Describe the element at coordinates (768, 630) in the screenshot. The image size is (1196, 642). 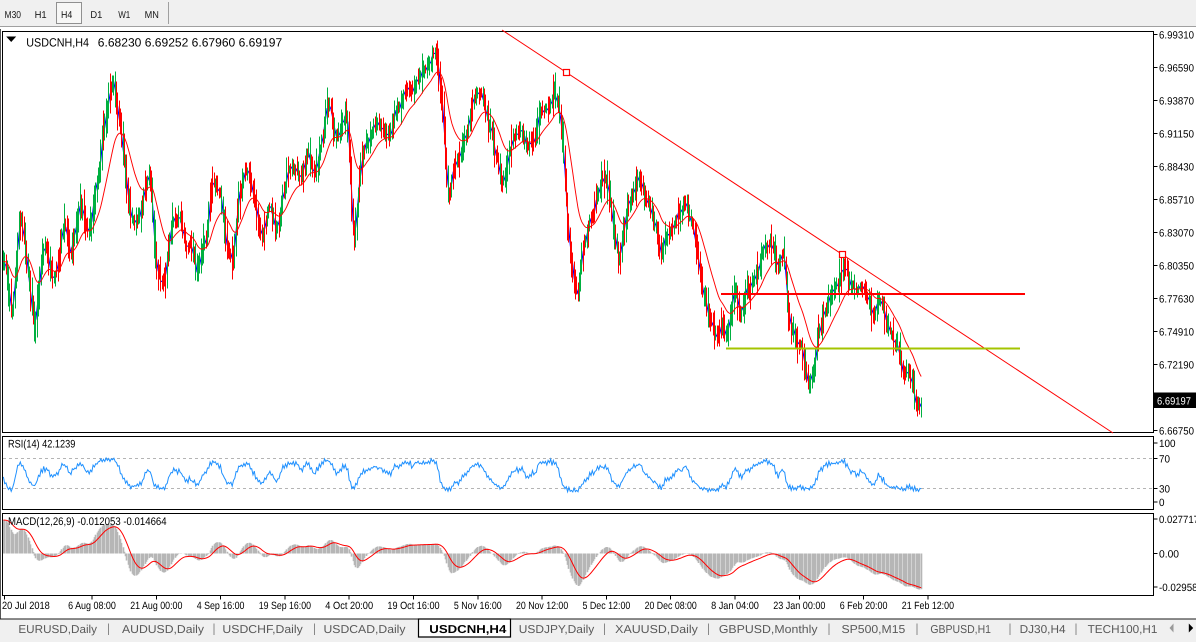
I see `svg-text: GBPUSD,Monthly` at that location.